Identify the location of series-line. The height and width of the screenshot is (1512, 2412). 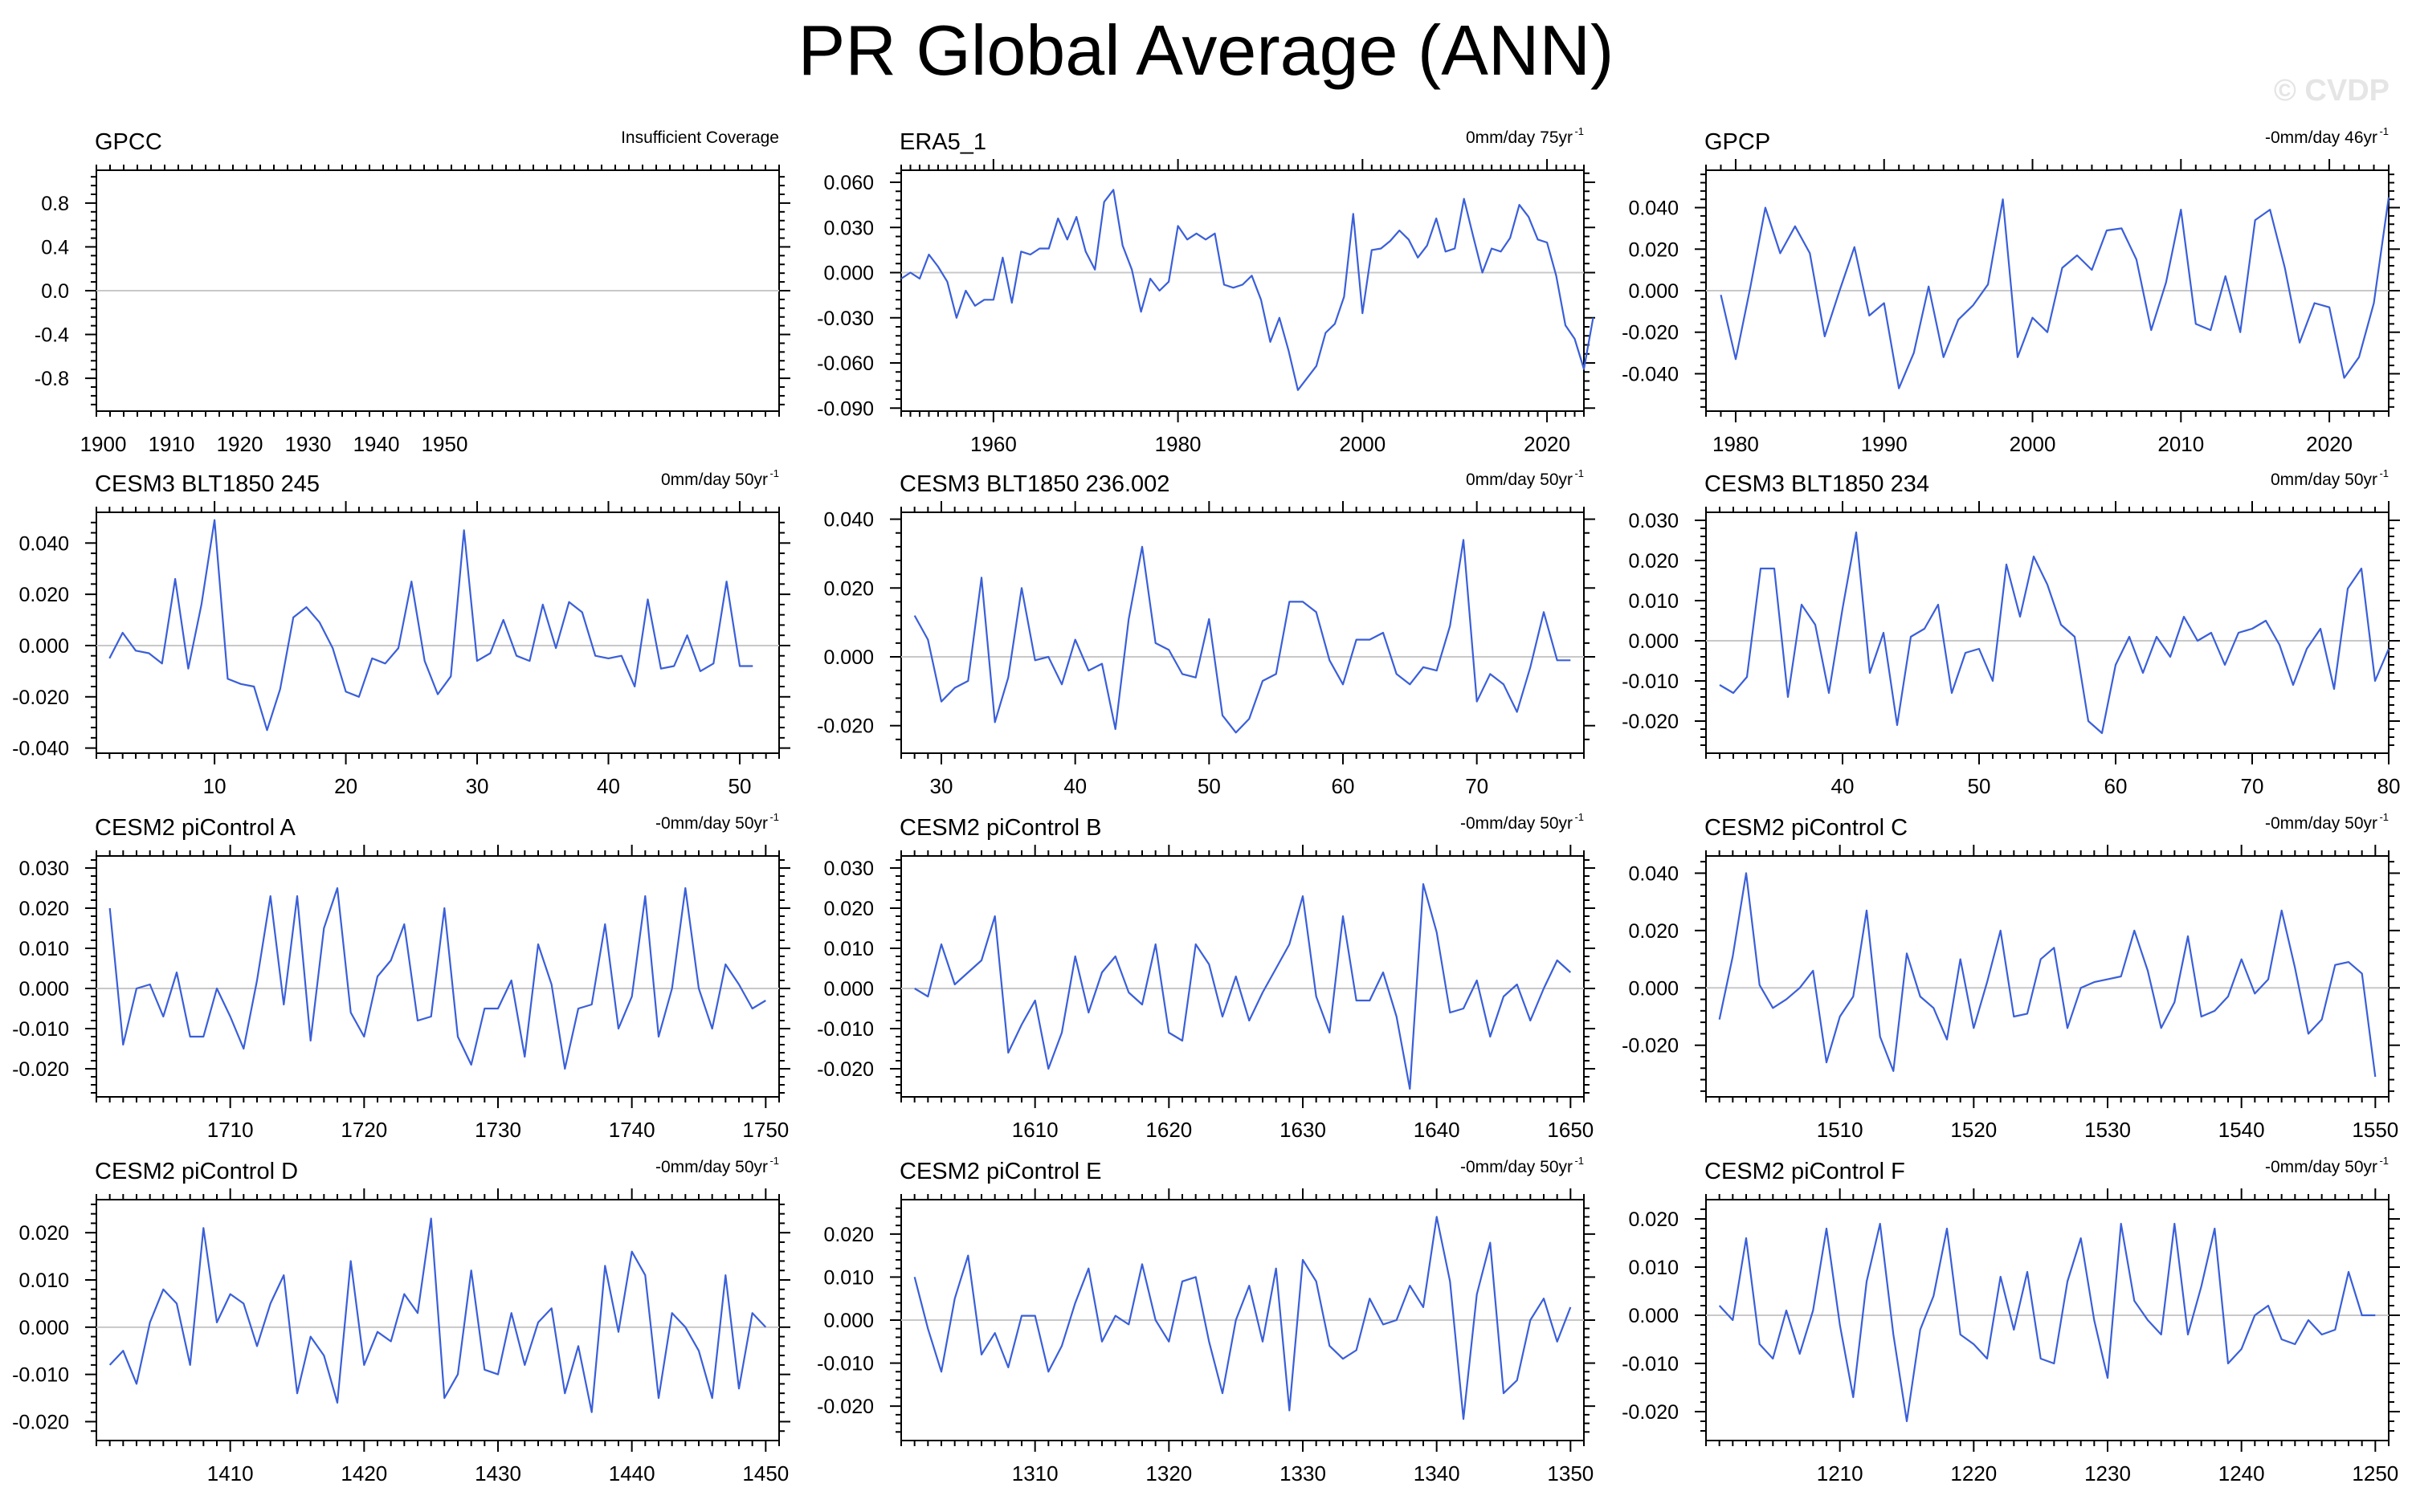
(437, 1315).